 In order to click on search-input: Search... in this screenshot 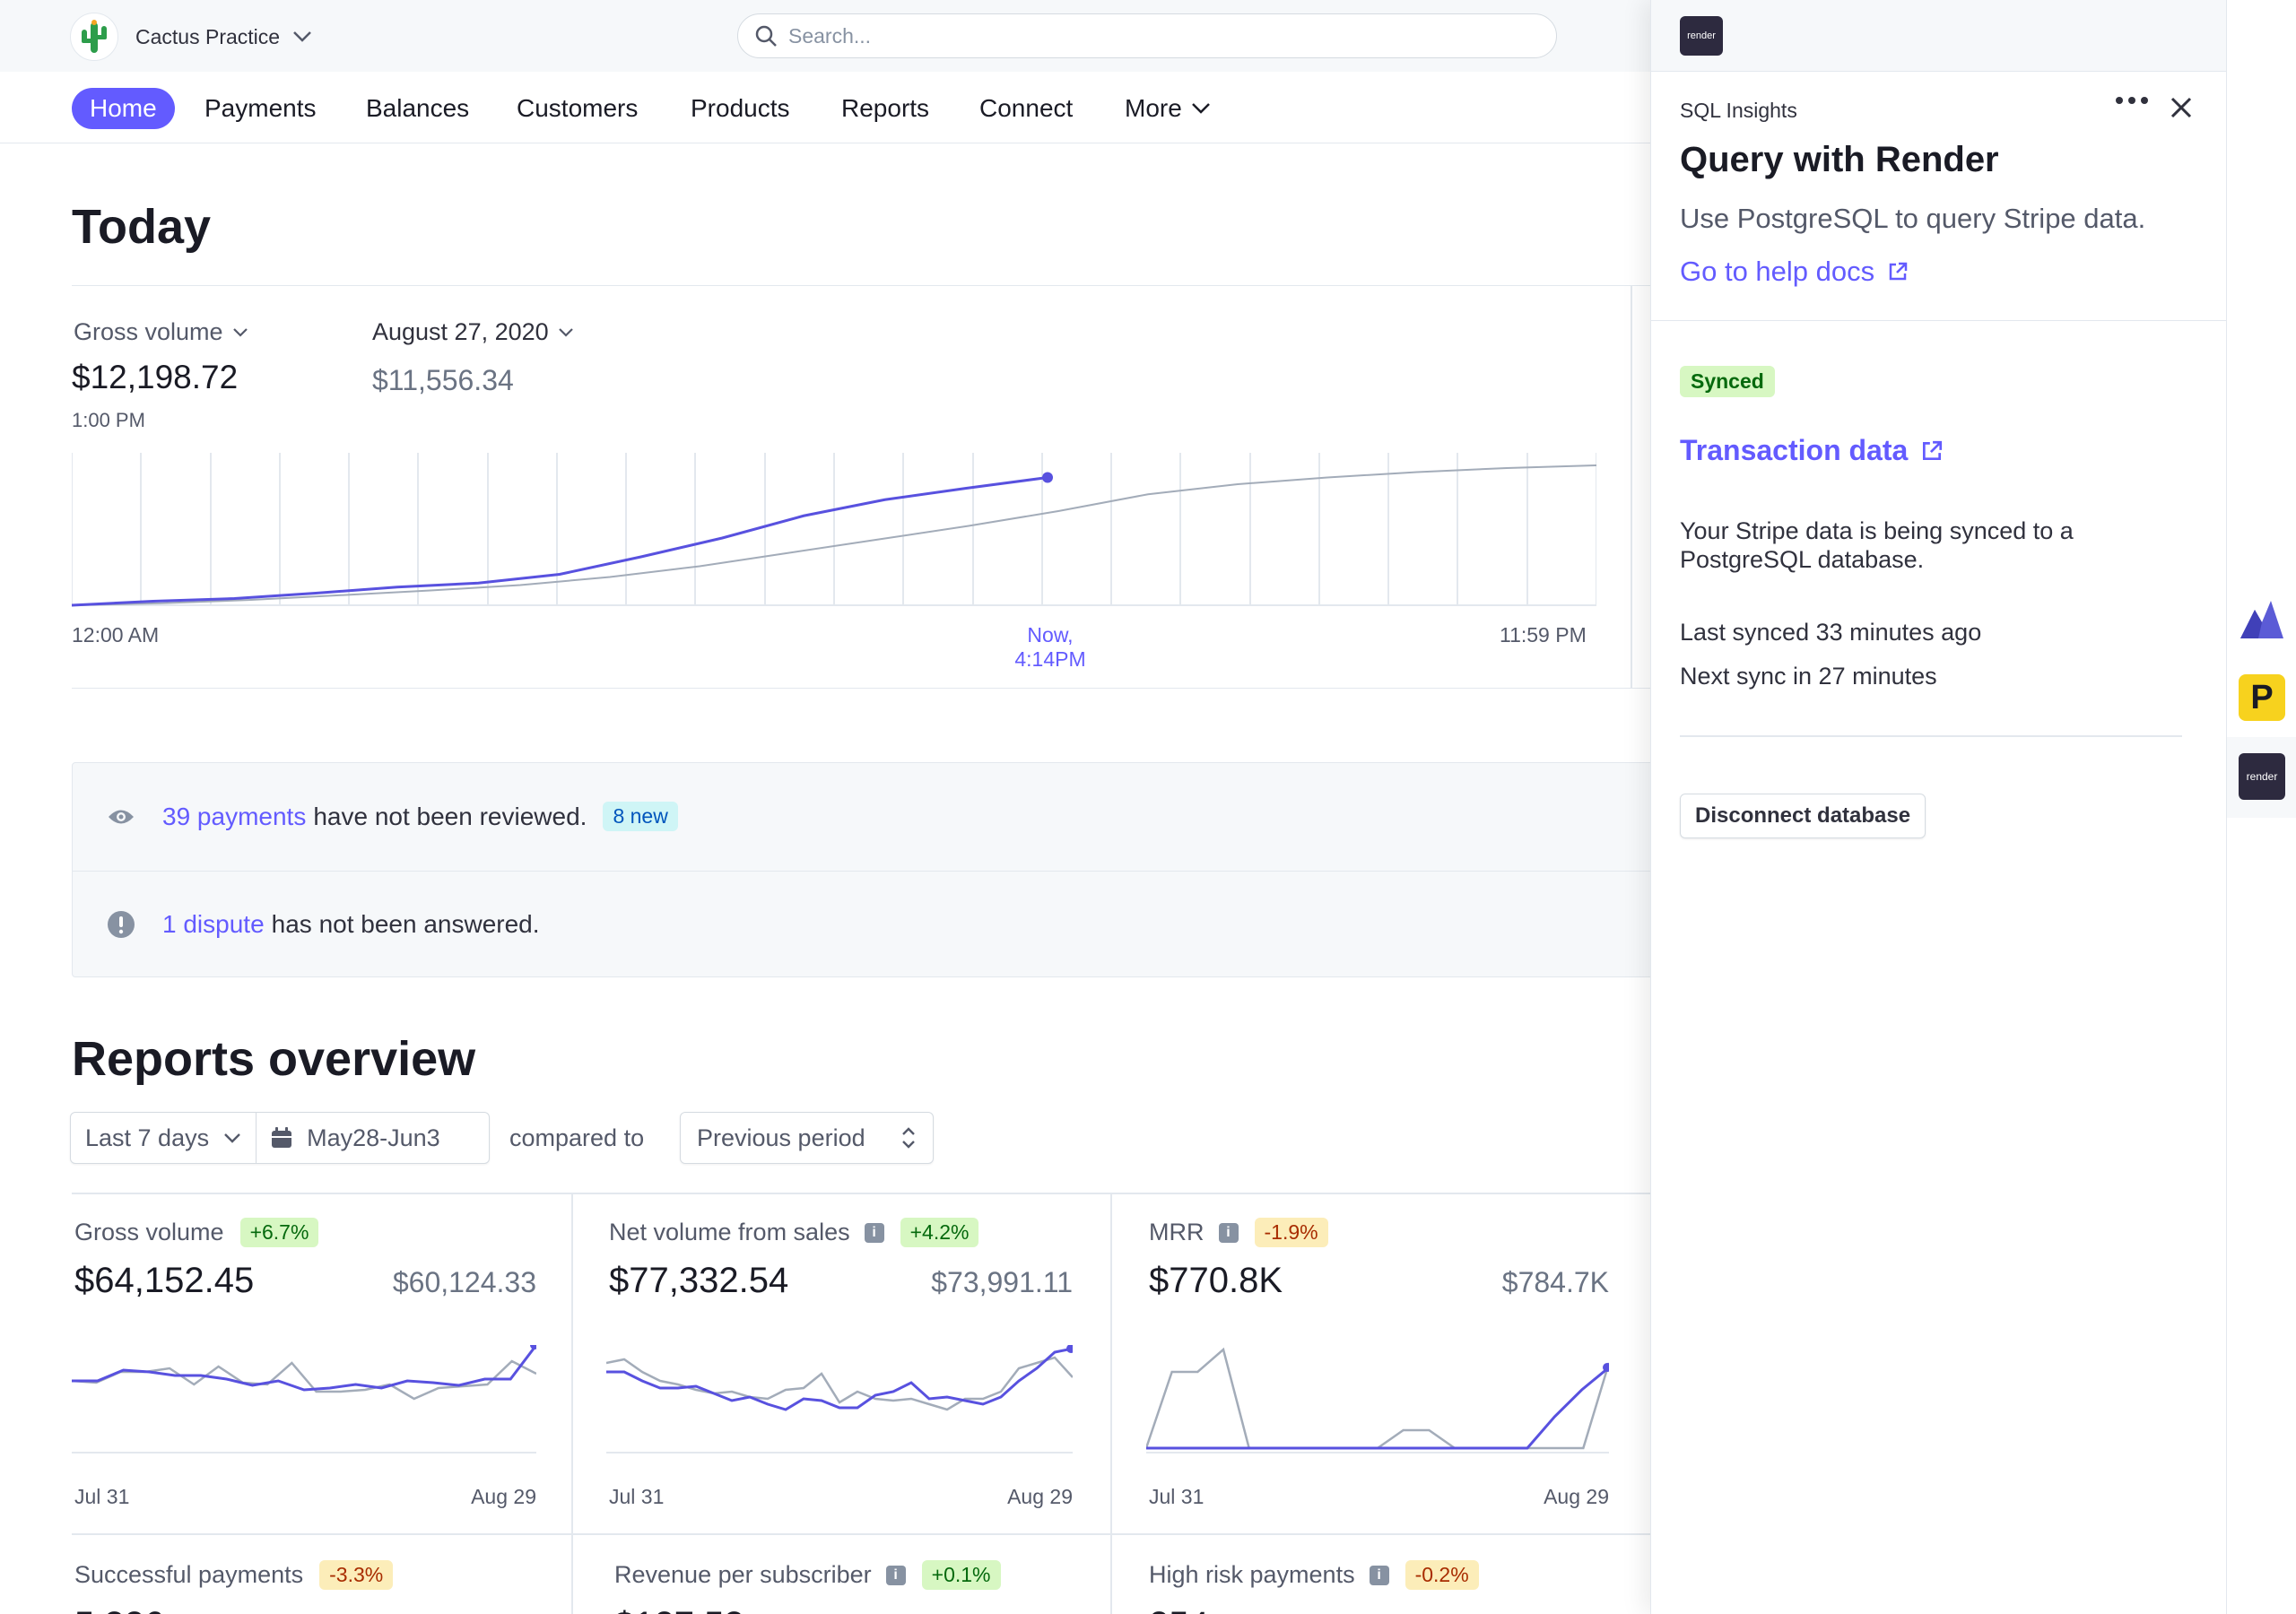, I will do `click(1147, 35)`.